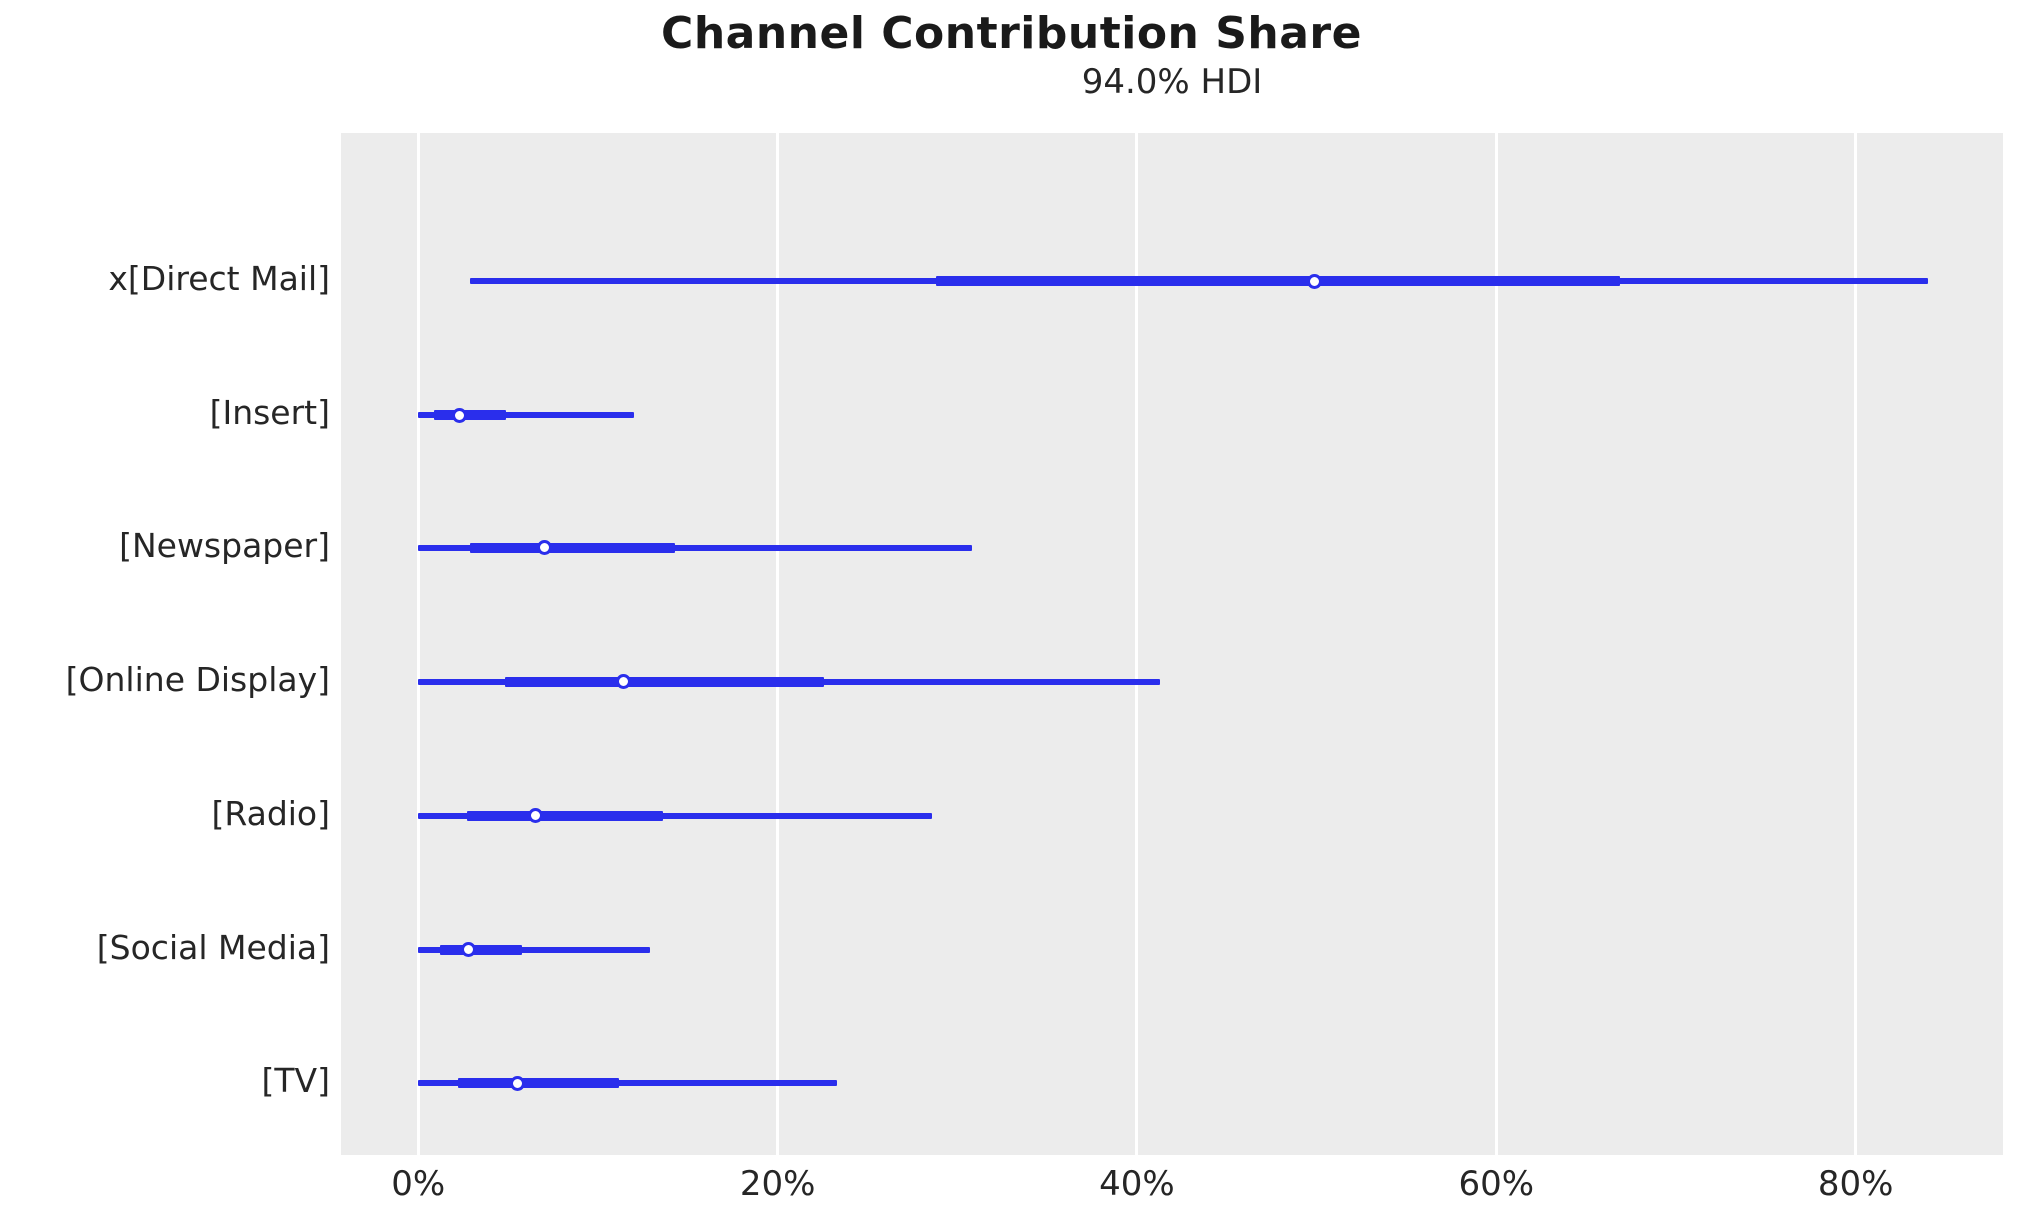 The image size is (2023, 1223). Describe the element at coordinates (269, 413) in the screenshot. I see `y-tick-label: [Insert]` at that location.